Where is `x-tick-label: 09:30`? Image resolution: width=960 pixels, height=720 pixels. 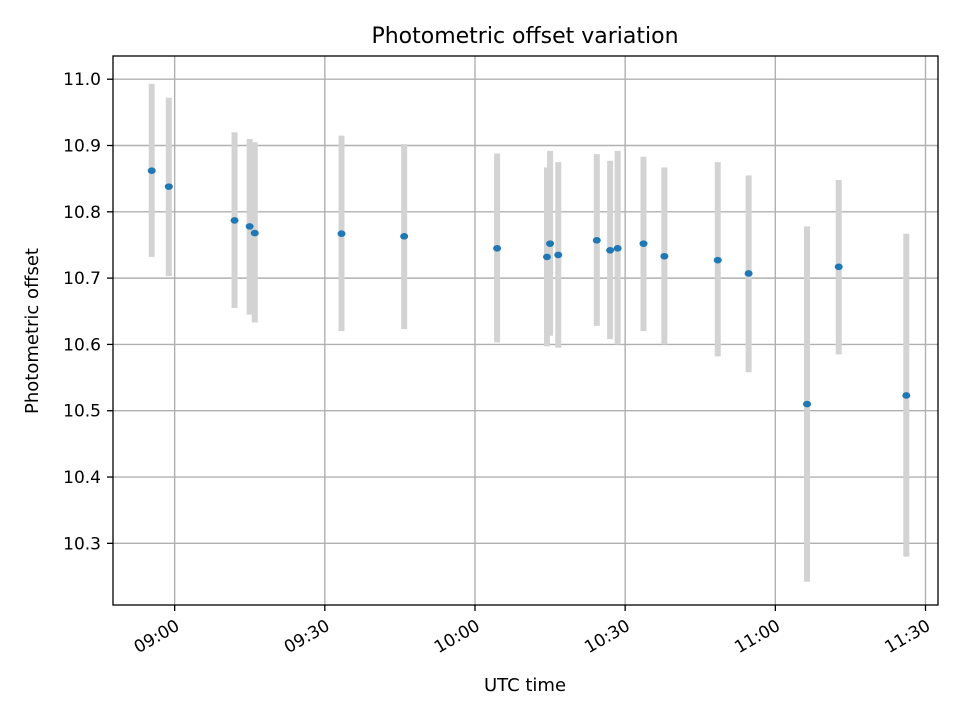 x-tick-label: 09:30 is located at coordinates (307, 637).